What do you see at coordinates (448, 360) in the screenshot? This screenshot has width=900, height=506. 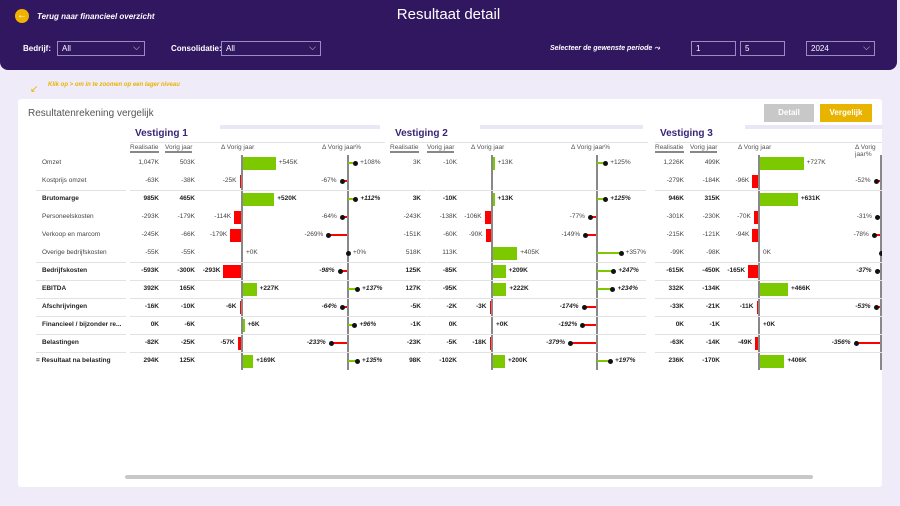 I see `vorig-jaar-value: -102K` at bounding box center [448, 360].